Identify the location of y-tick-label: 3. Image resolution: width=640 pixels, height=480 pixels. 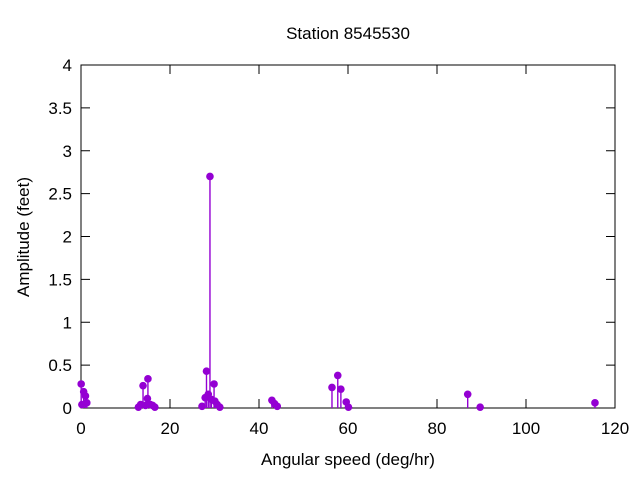
(67, 151).